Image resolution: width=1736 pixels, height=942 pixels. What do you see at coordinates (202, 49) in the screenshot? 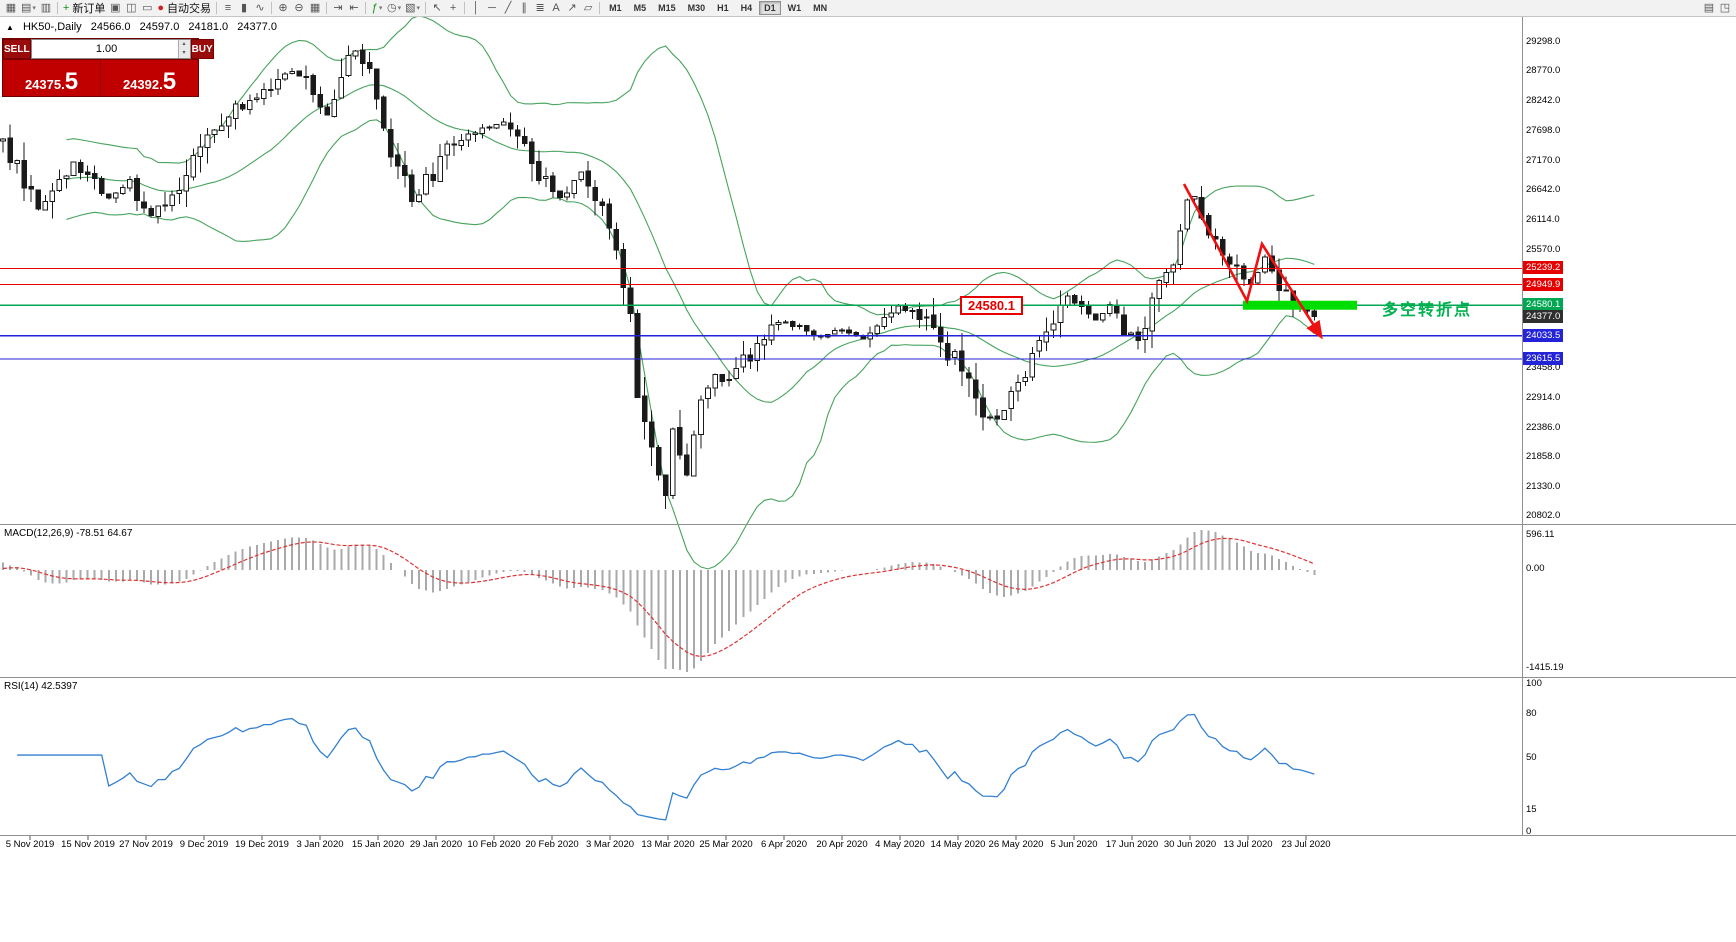
I see `buy-button: BUY` at bounding box center [202, 49].